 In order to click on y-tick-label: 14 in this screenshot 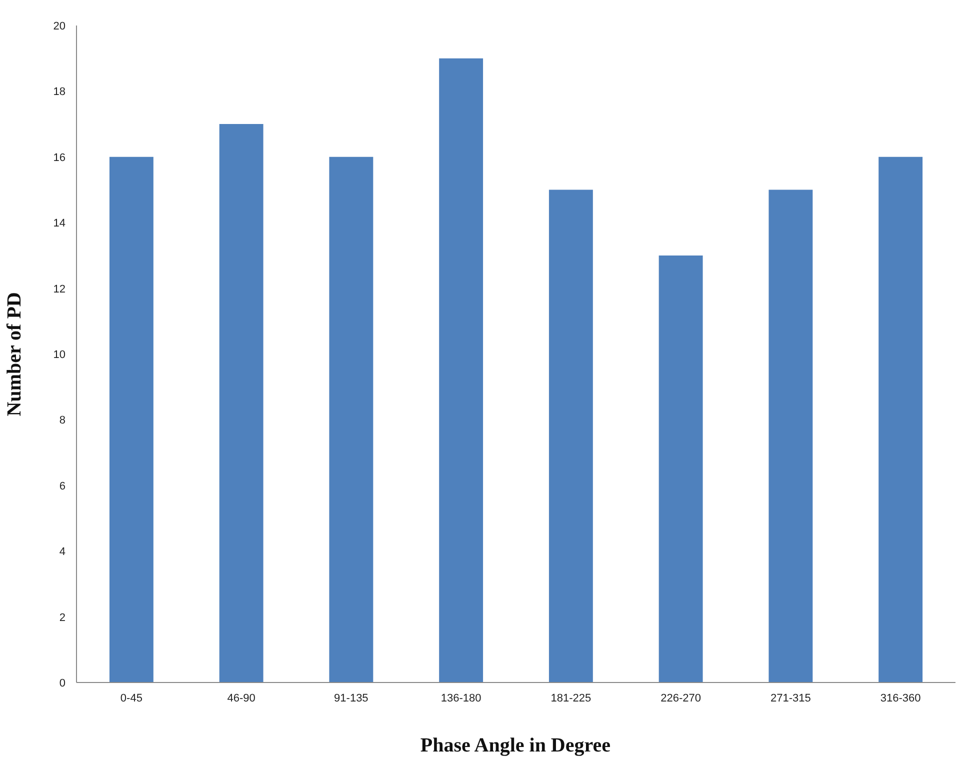, I will do `click(59, 224)`.